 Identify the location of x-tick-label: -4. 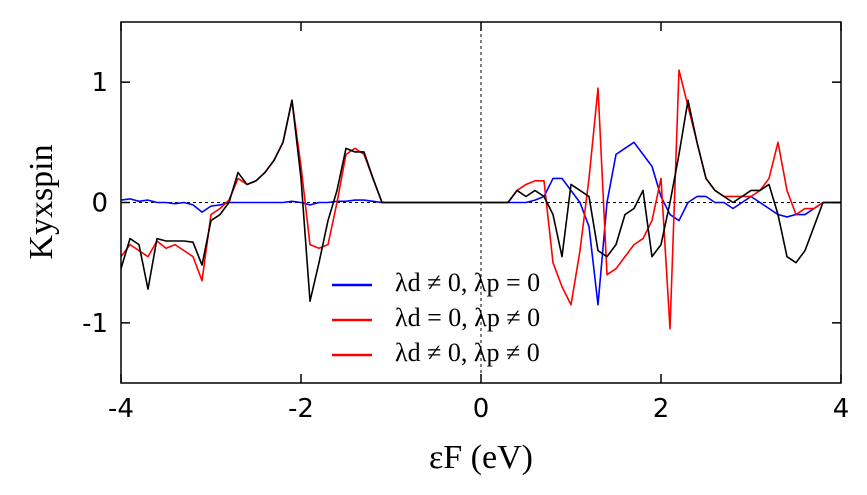
(121, 409).